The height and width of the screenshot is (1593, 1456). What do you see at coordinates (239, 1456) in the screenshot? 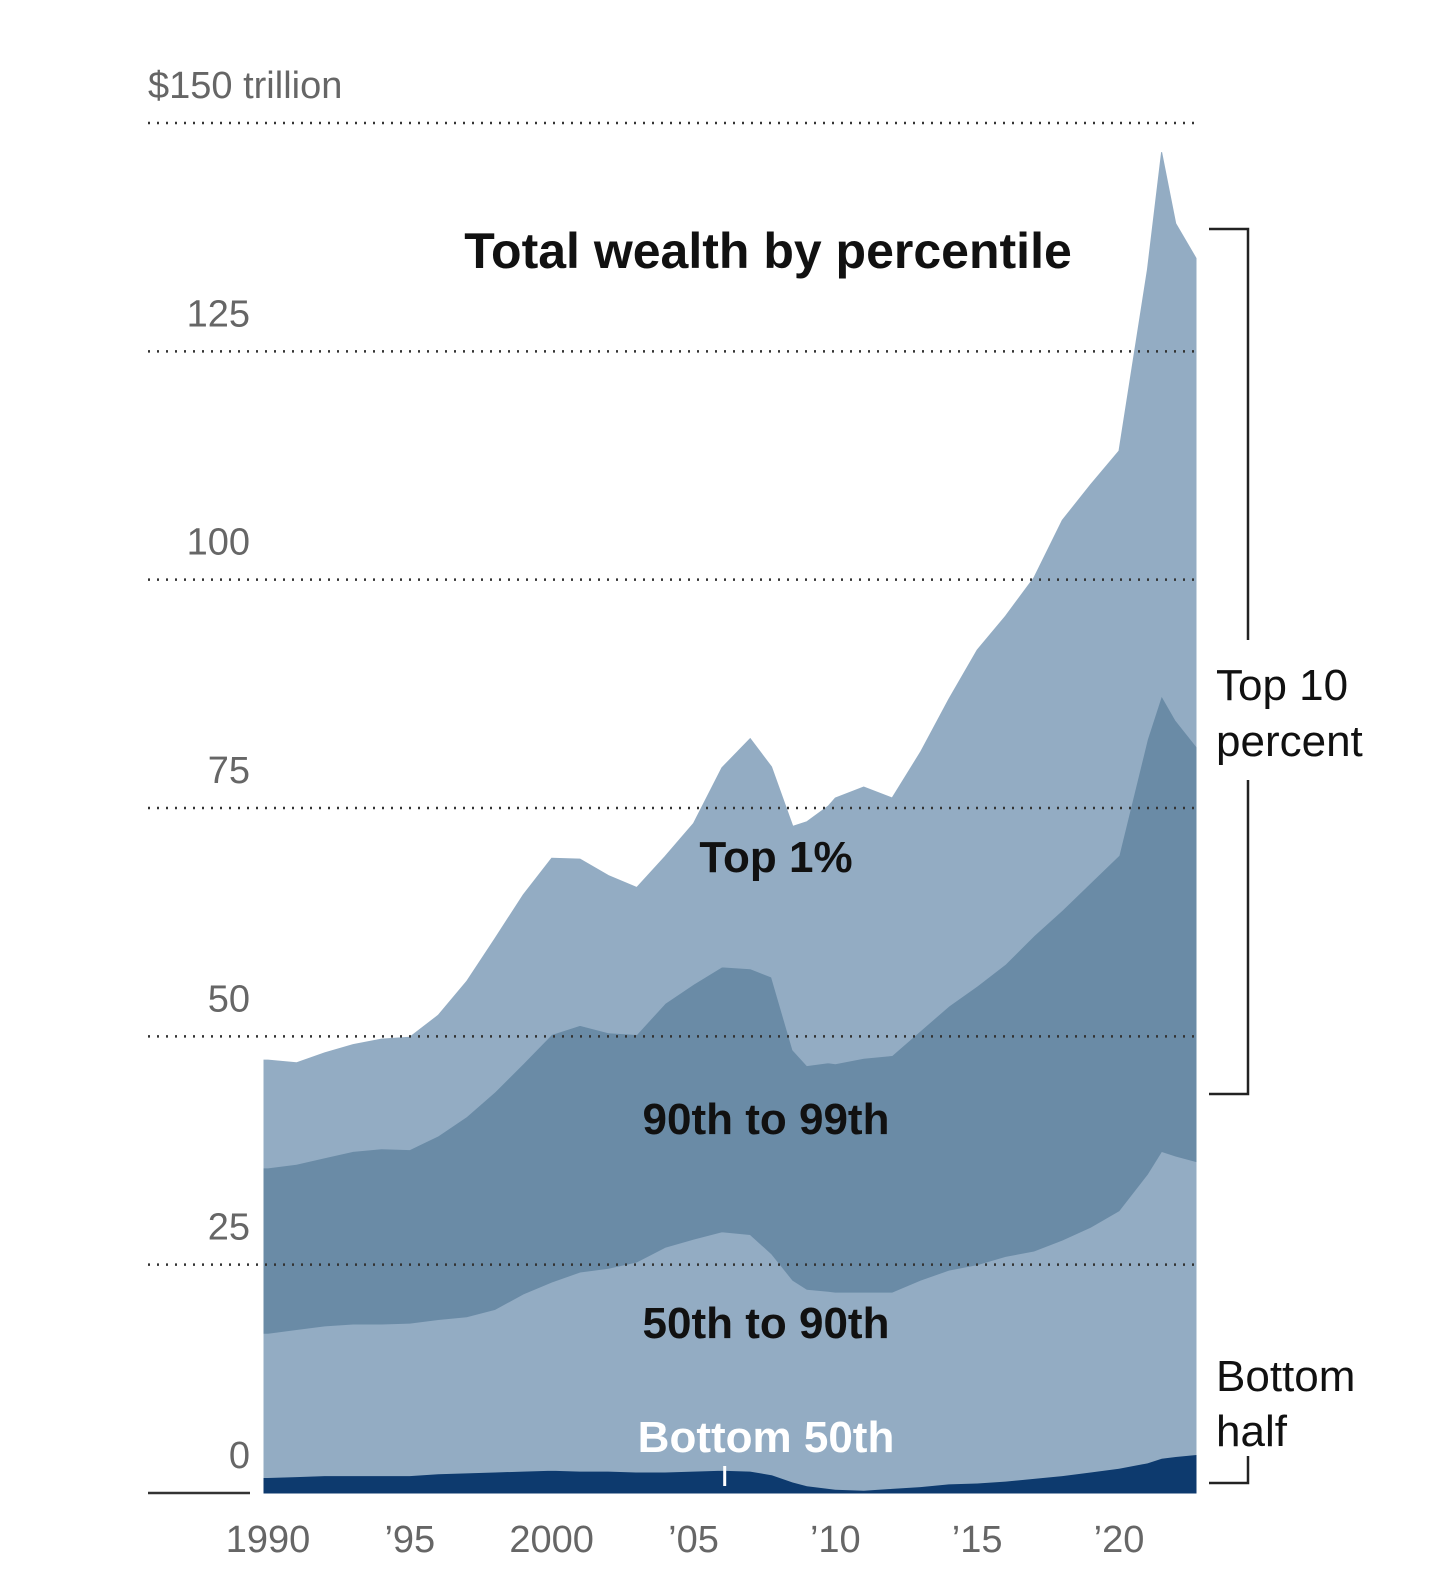
I see `y-tick-label: 0` at bounding box center [239, 1456].